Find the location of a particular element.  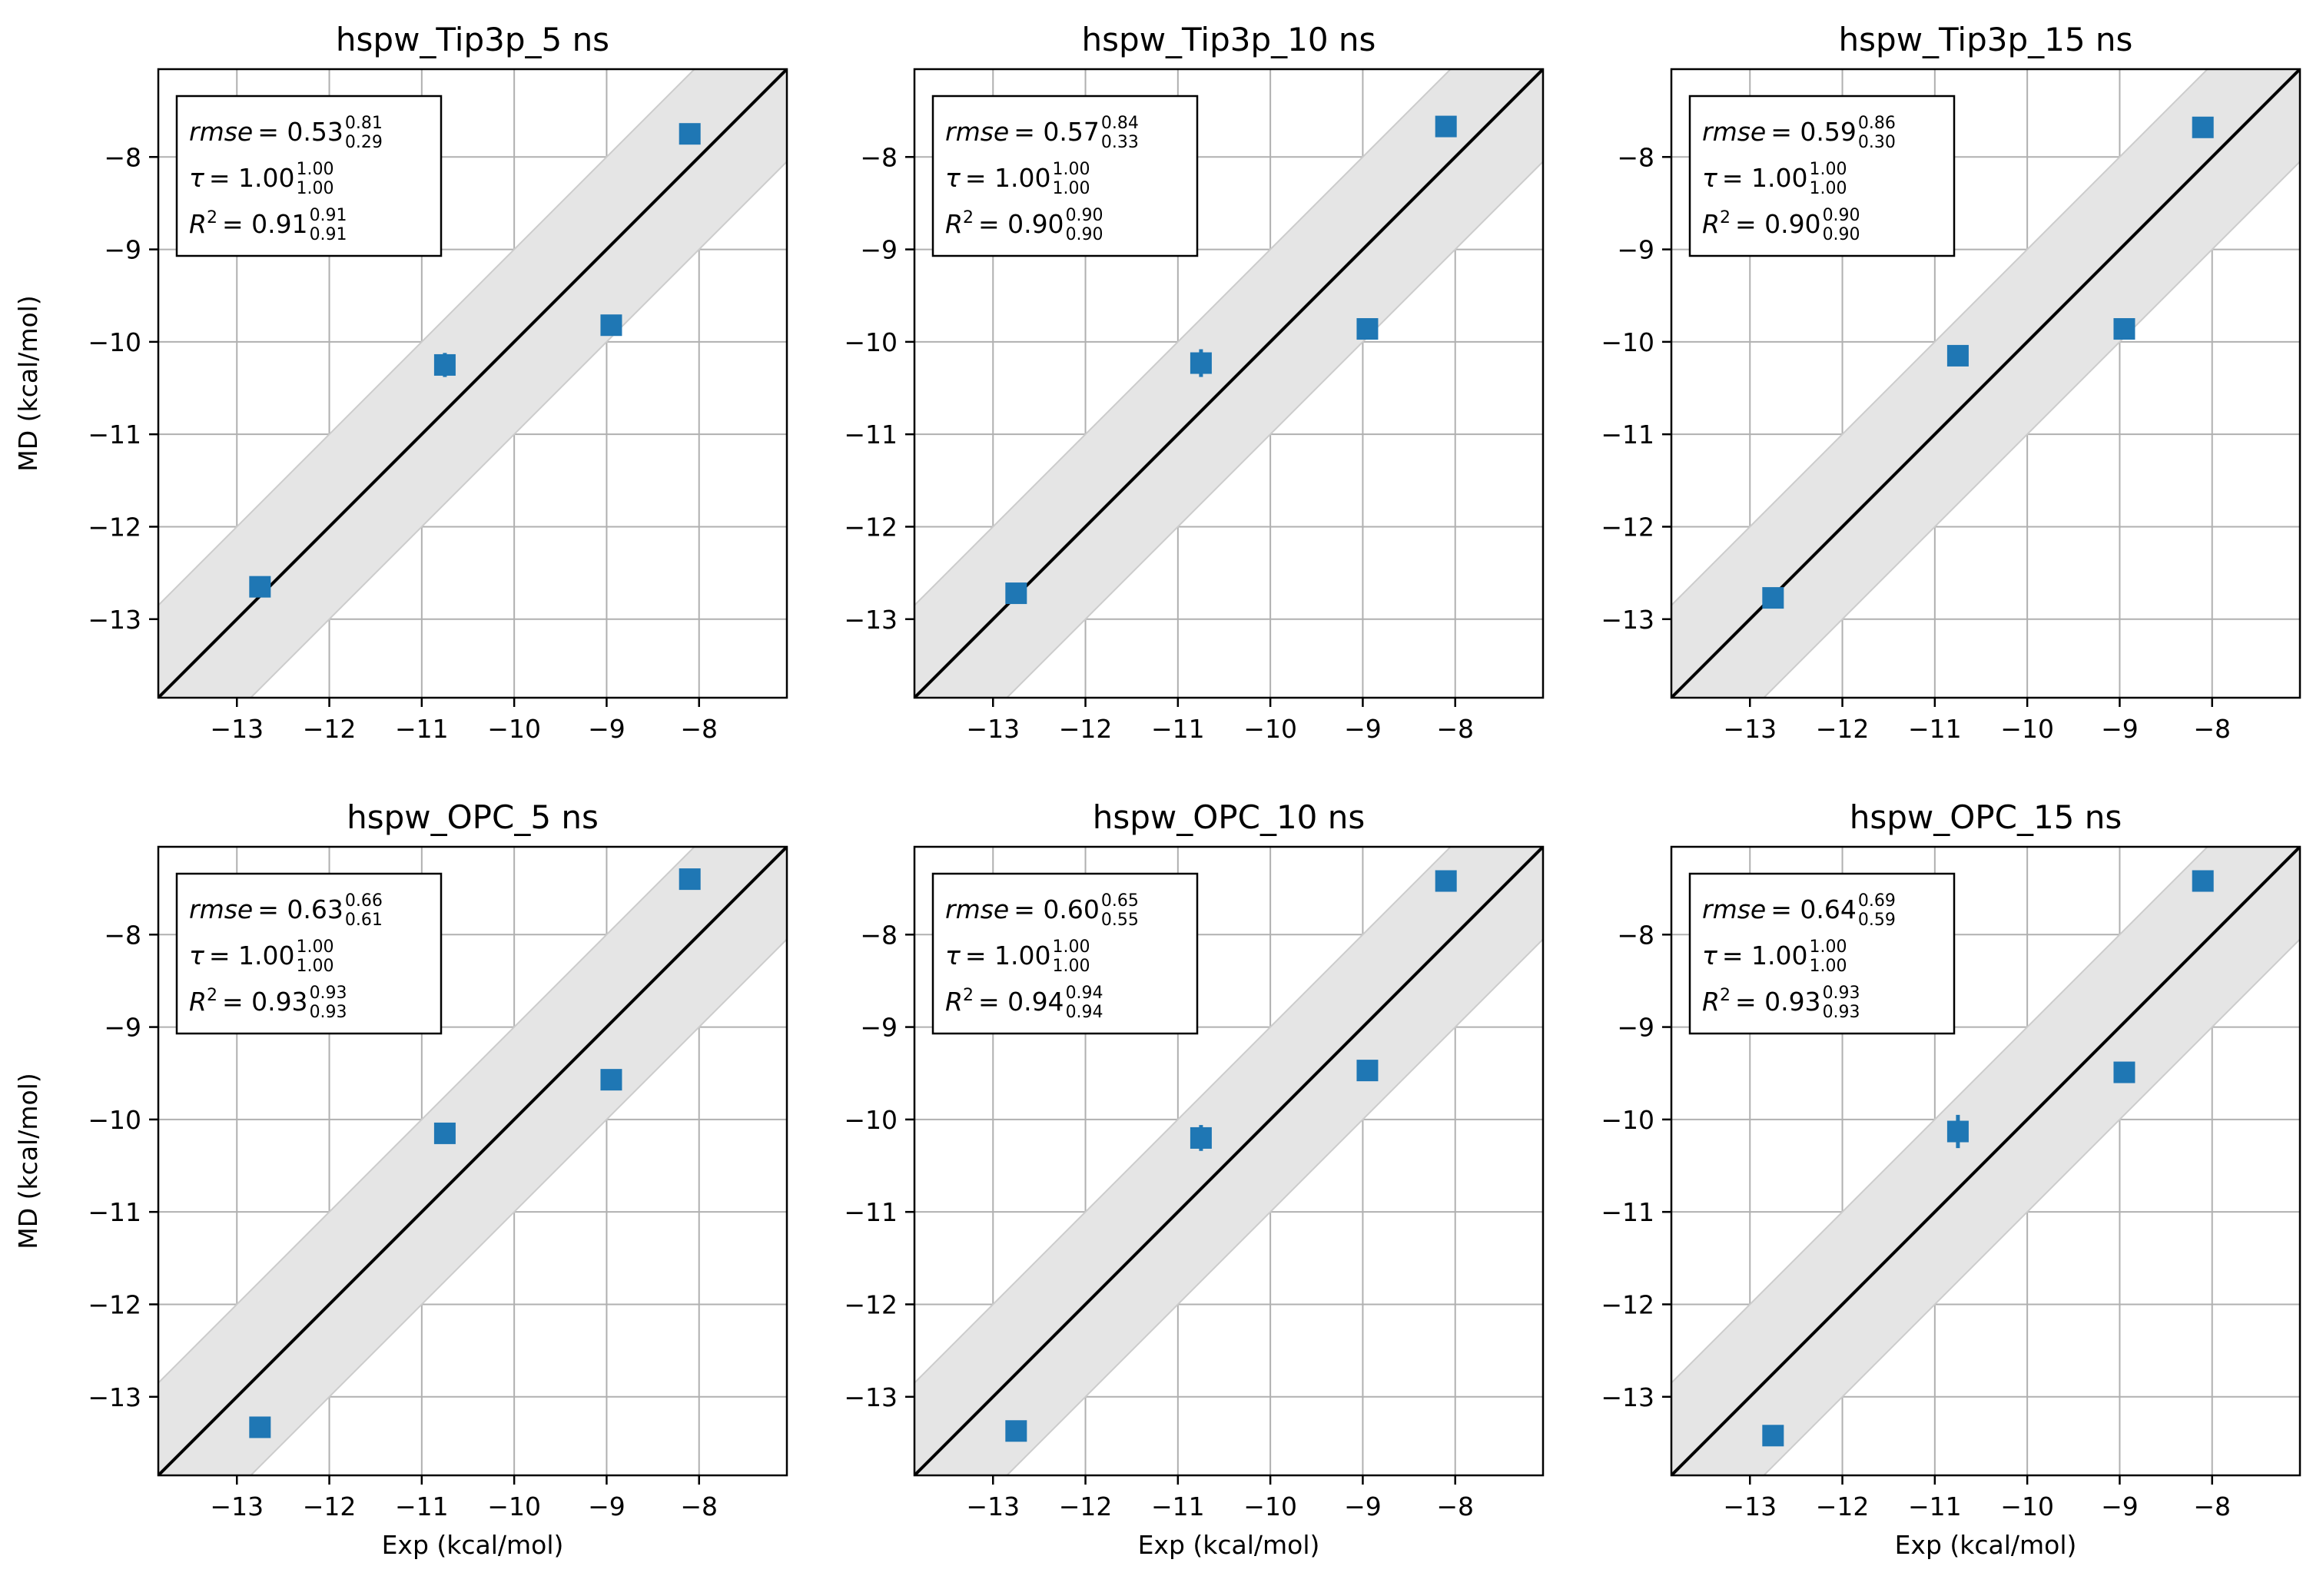

panel-title: hspw_Tip3p_10 ns is located at coordinates (1229, 39).